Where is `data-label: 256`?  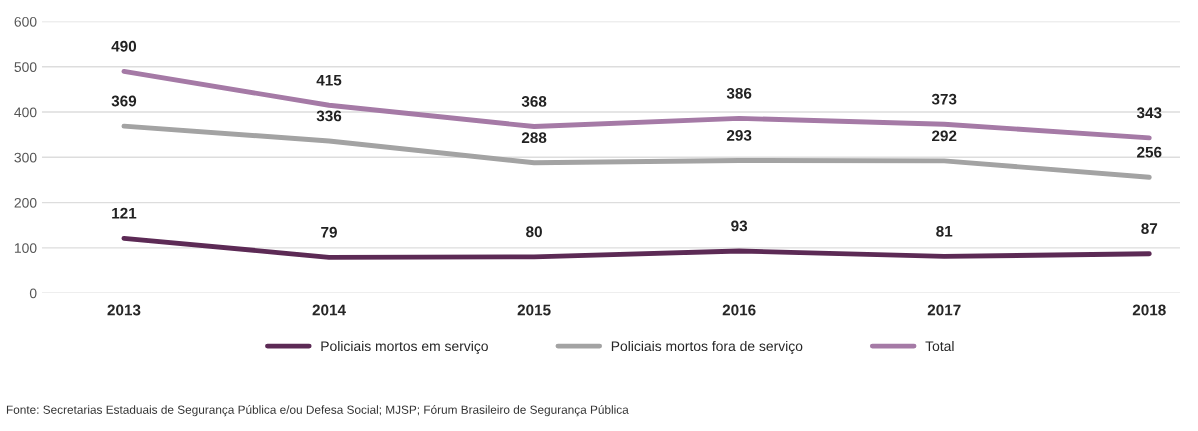 data-label: 256 is located at coordinates (1149, 152).